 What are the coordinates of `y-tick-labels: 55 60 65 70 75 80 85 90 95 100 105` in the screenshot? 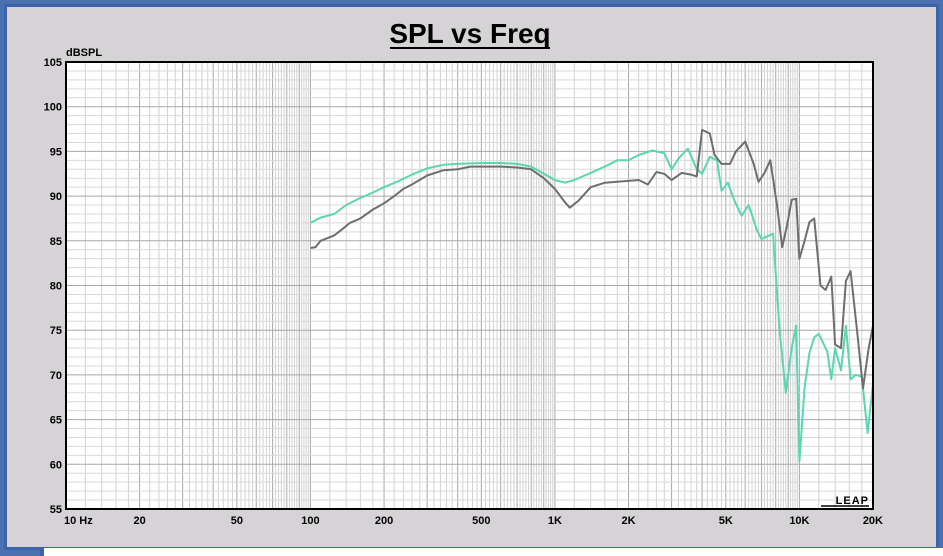 It's located at (53, 286).